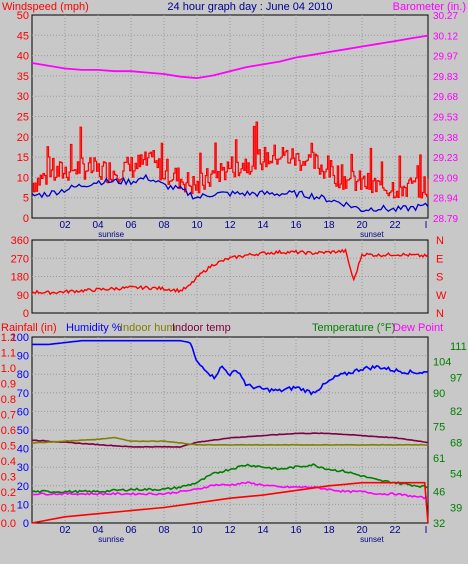 Image resolution: width=468 pixels, height=564 pixels. What do you see at coordinates (23, 138) in the screenshot?
I see `windspeed-tick-label: 20` at bounding box center [23, 138].